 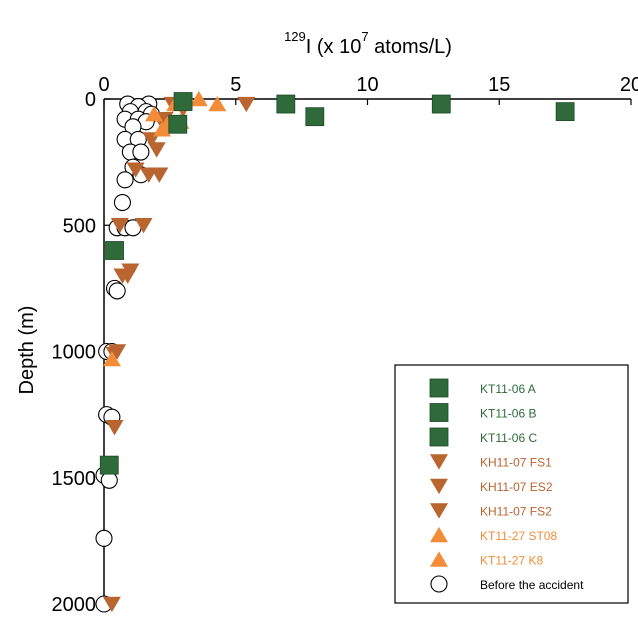 What do you see at coordinates (516, 487) in the screenshot?
I see `legend-label: KH11-07 ES2` at bounding box center [516, 487].